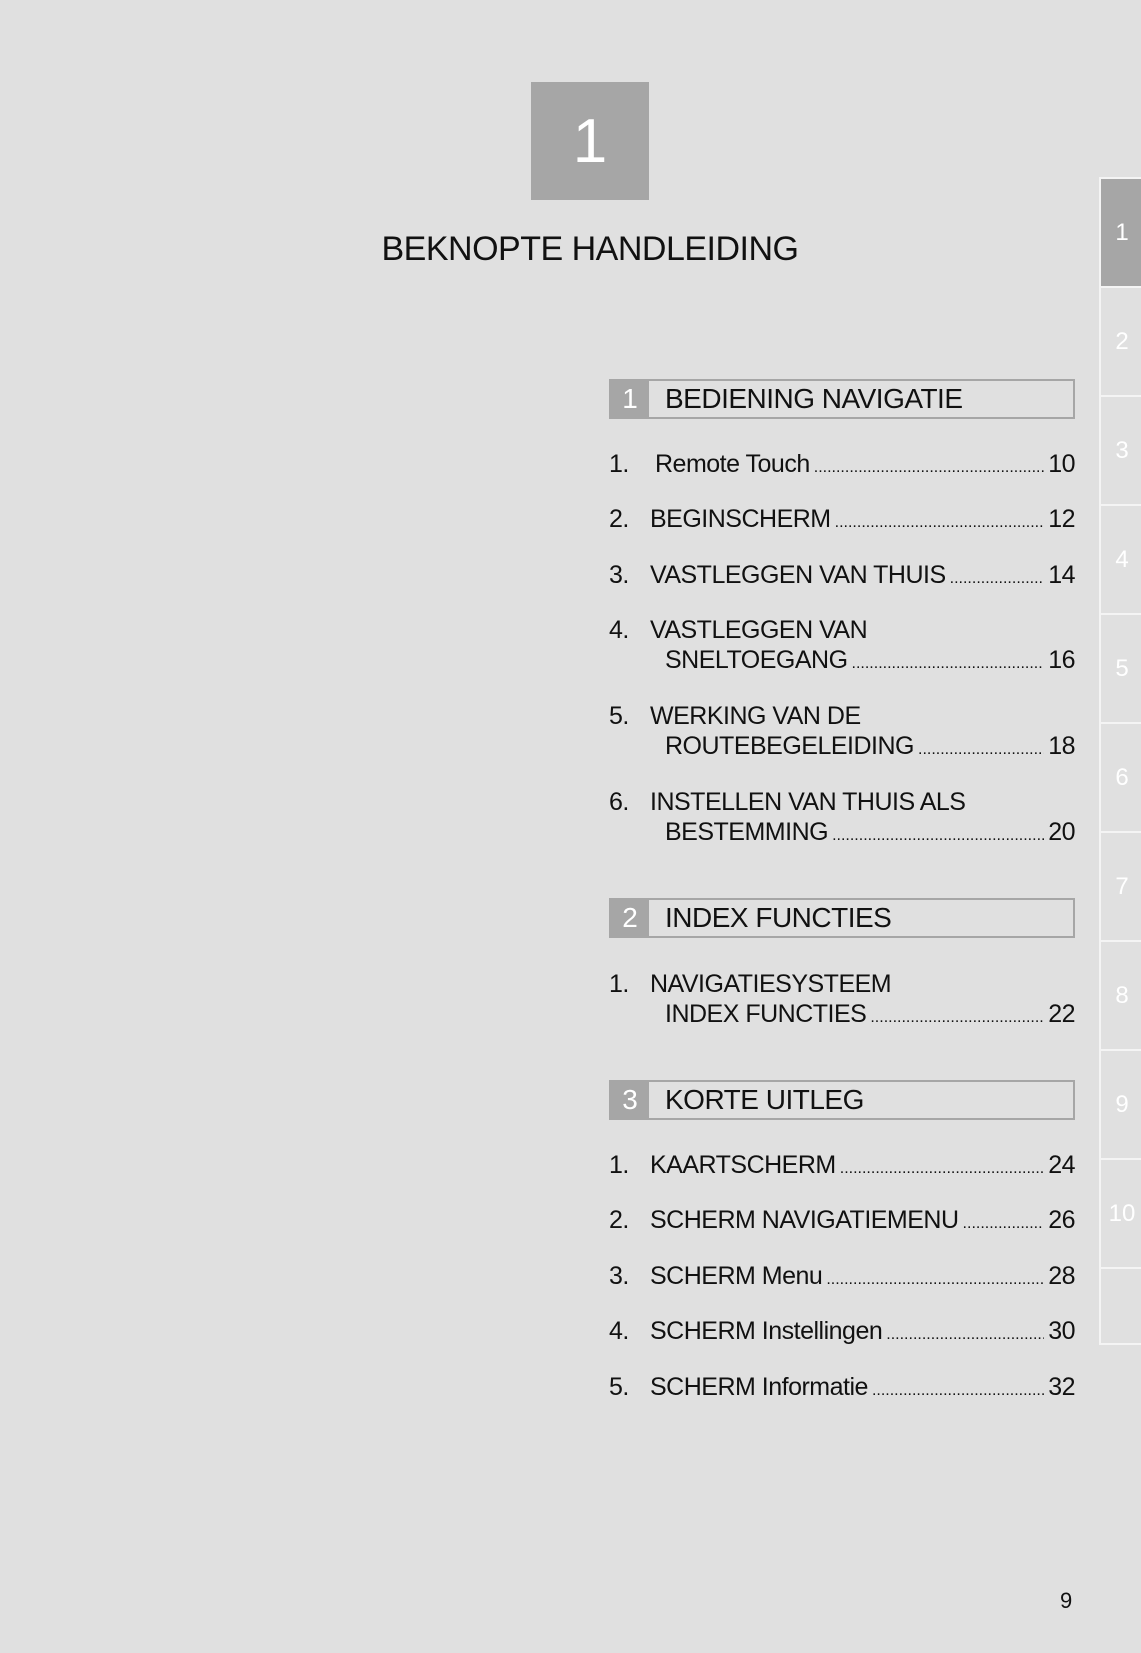 The width and height of the screenshot is (1141, 1653). What do you see at coordinates (1061, 1220) in the screenshot?
I see `entry-page: 26` at bounding box center [1061, 1220].